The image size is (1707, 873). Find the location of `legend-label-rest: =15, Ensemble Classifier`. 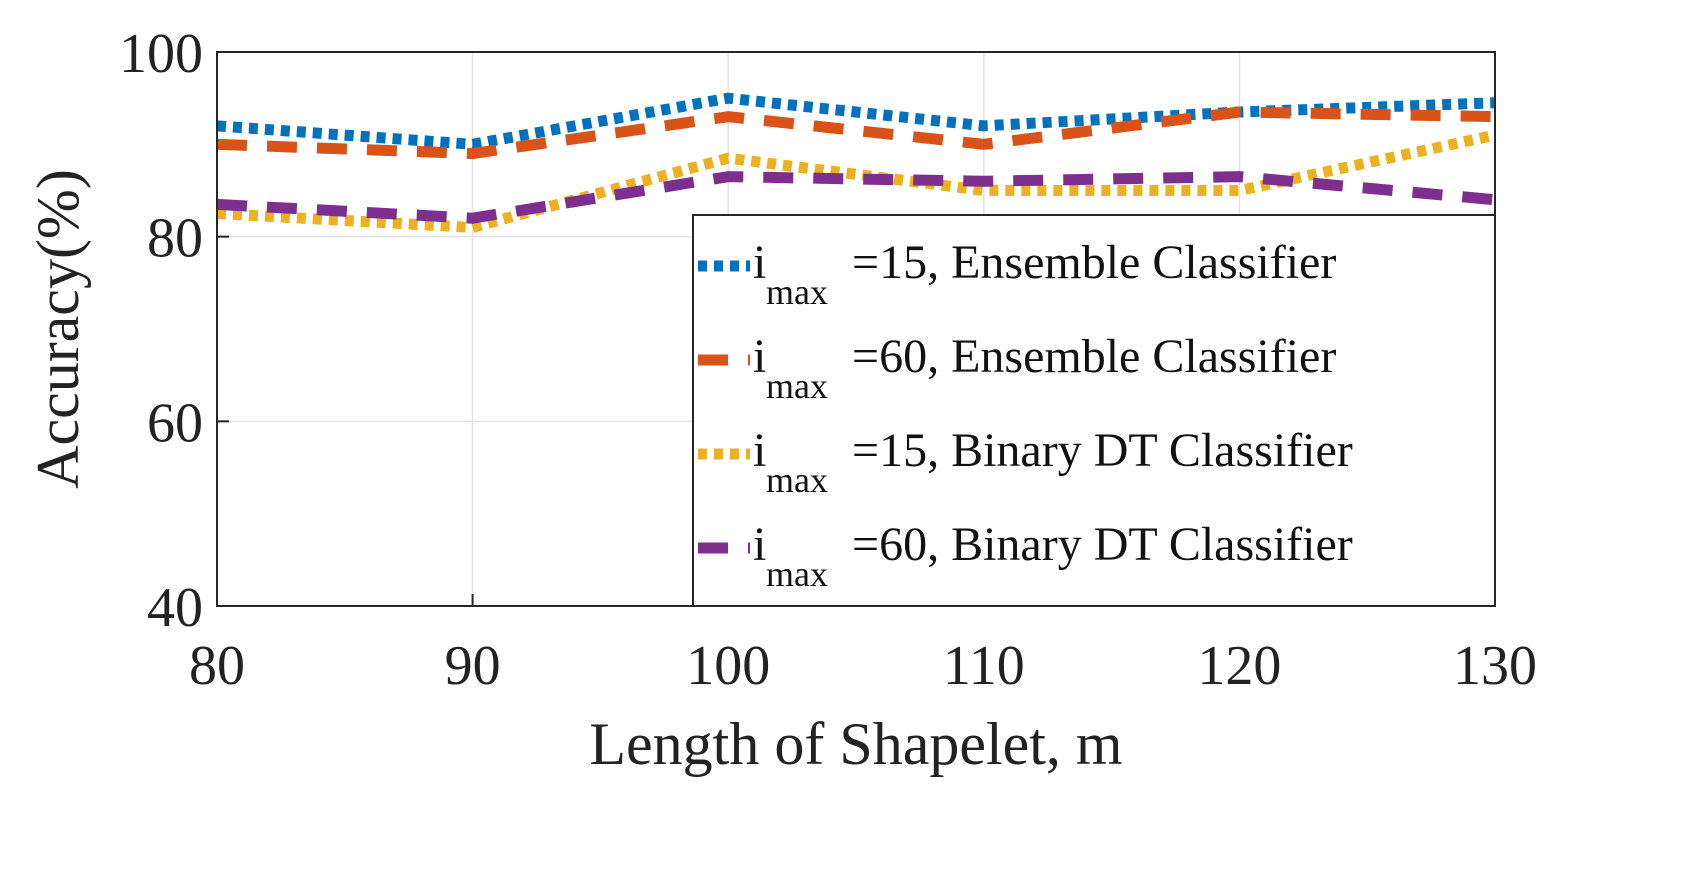

legend-label-rest: =15, Ensemble Classifier is located at coordinates (1094, 262).